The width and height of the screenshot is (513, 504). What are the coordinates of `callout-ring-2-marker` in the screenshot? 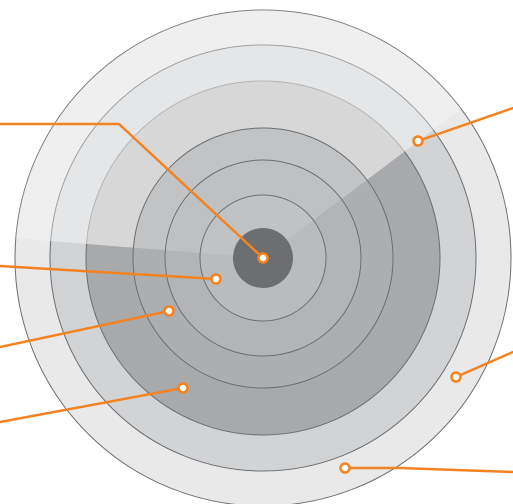 It's located at (183, 388).